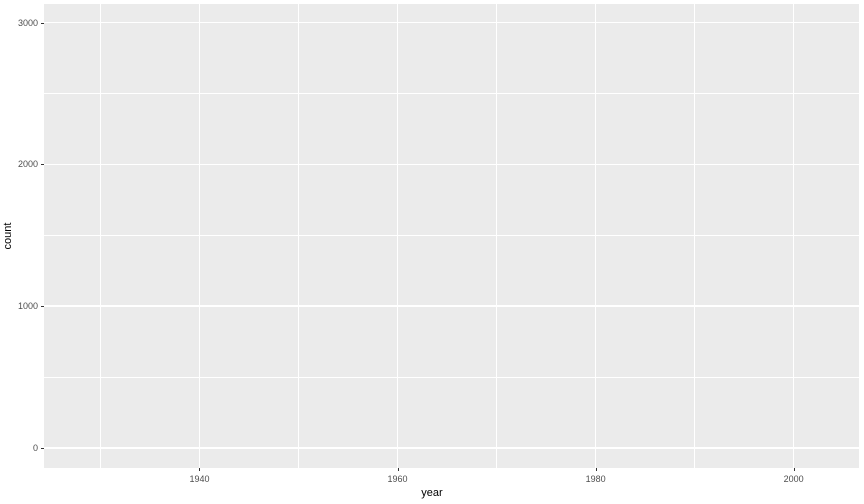 The height and width of the screenshot is (504, 864). I want to click on gridline-y-2000, so click(451, 164).